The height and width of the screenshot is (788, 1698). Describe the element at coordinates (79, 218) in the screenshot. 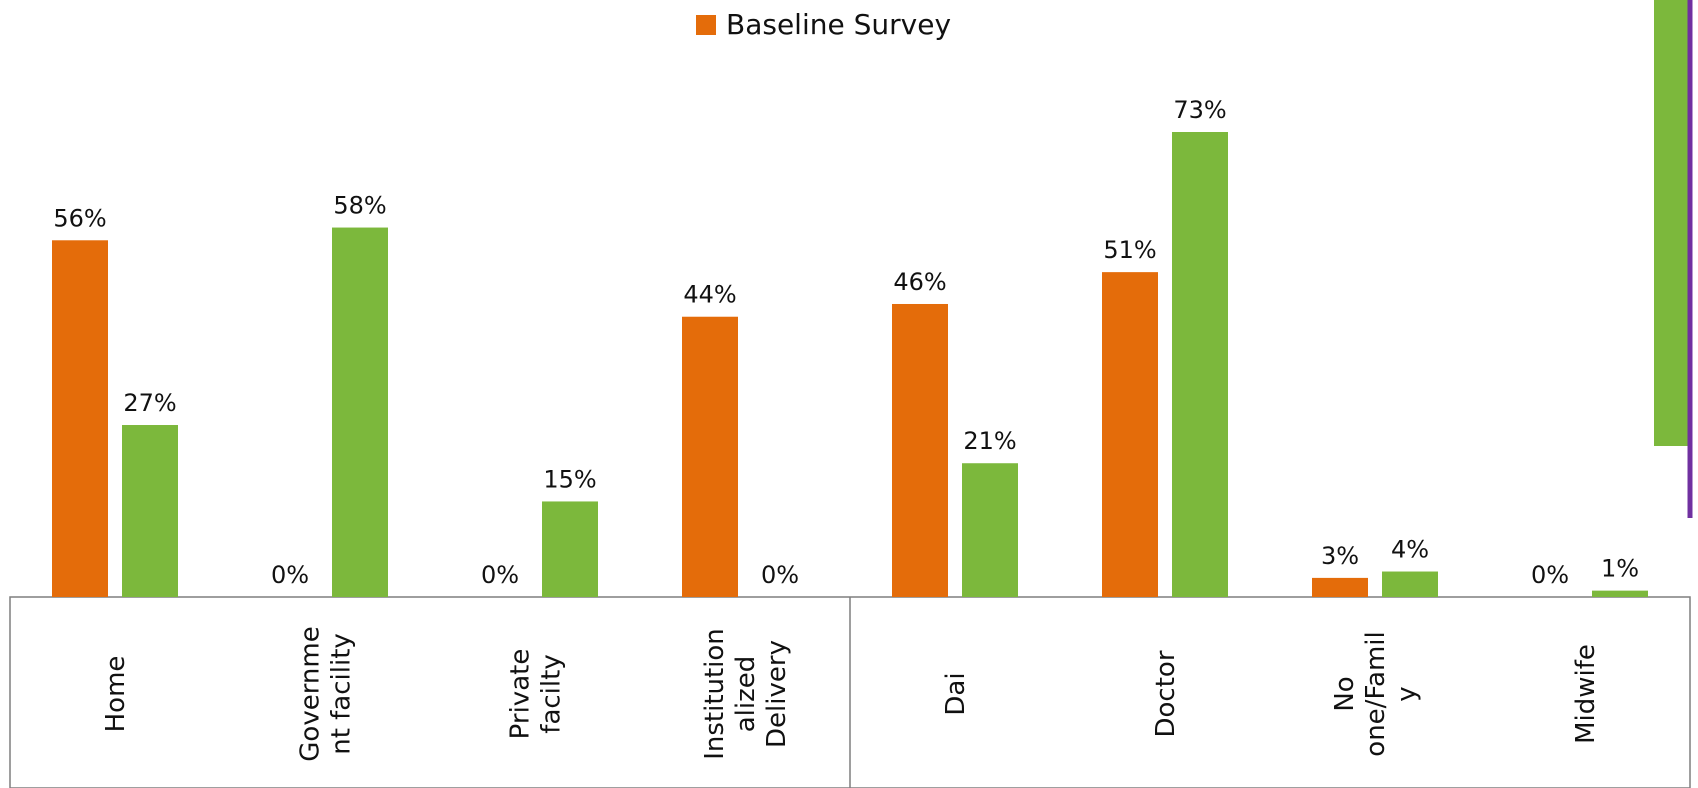

I see `data-label: 56%` at that location.